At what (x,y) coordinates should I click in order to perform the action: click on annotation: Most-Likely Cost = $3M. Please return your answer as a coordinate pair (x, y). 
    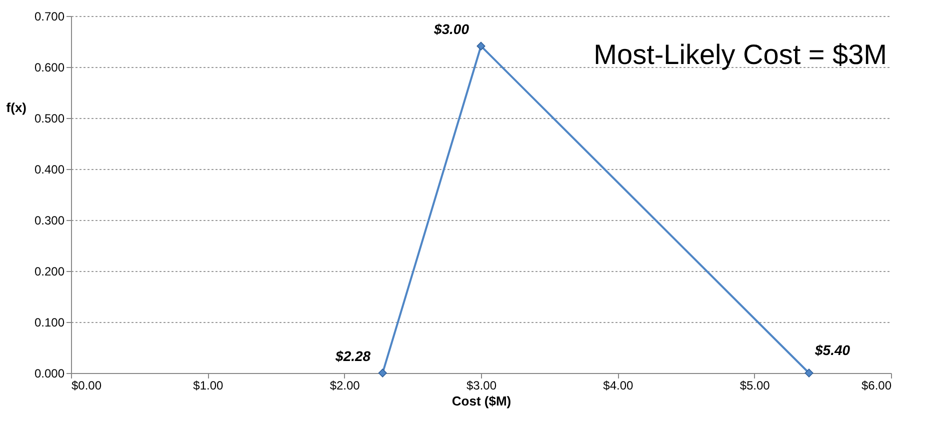
    Looking at the image, I should click on (740, 54).